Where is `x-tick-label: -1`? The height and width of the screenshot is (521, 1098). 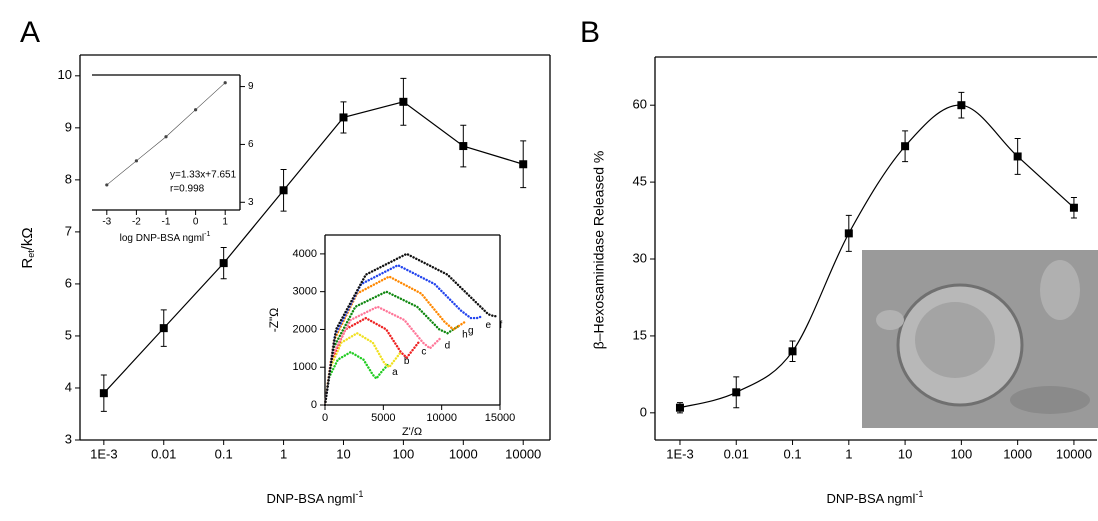
x-tick-label: -1 is located at coordinates (166, 222).